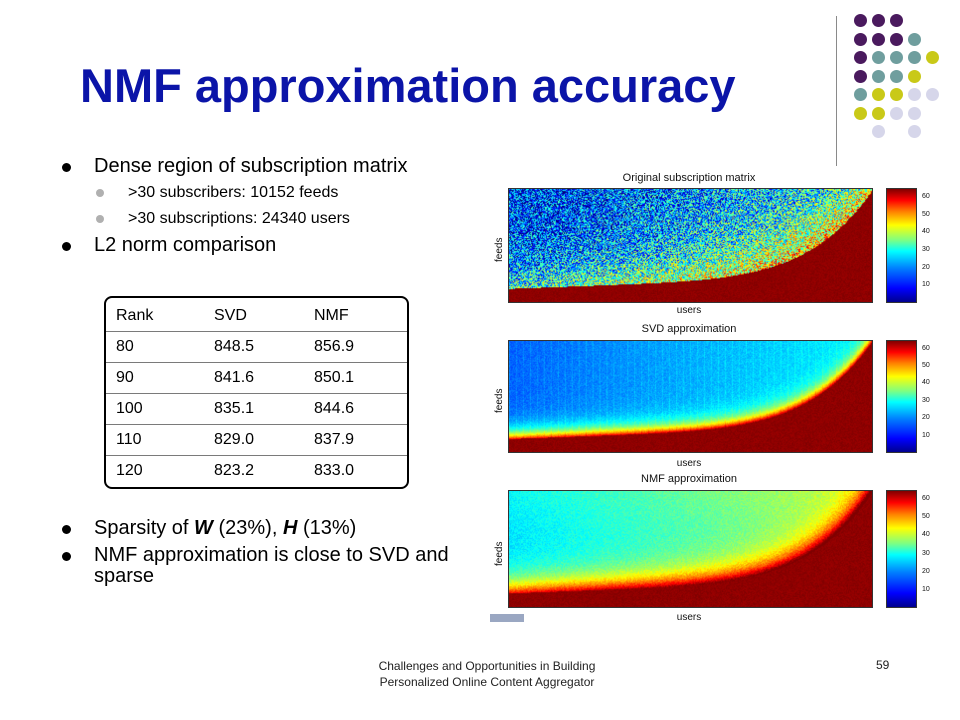 This screenshot has height=720, width=960. Describe the element at coordinates (334, 439) in the screenshot. I see `table-cell-nmf: 837.9` at that location.